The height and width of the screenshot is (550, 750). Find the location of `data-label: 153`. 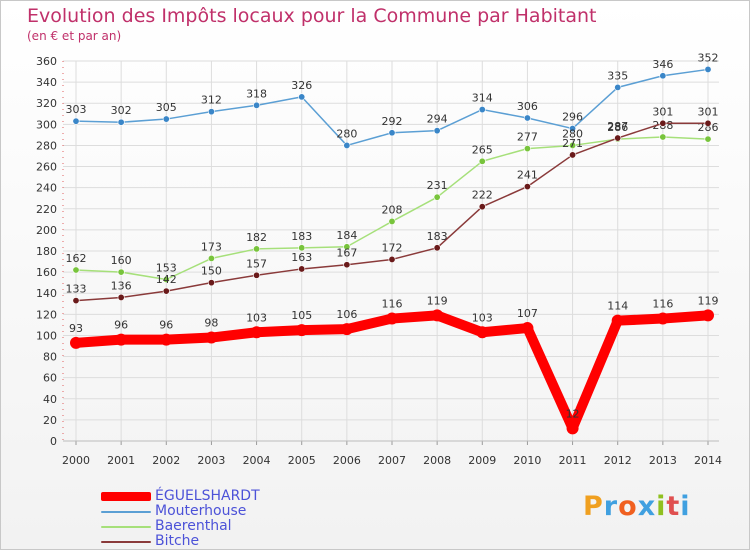

data-label: 153 is located at coordinates (166, 268).